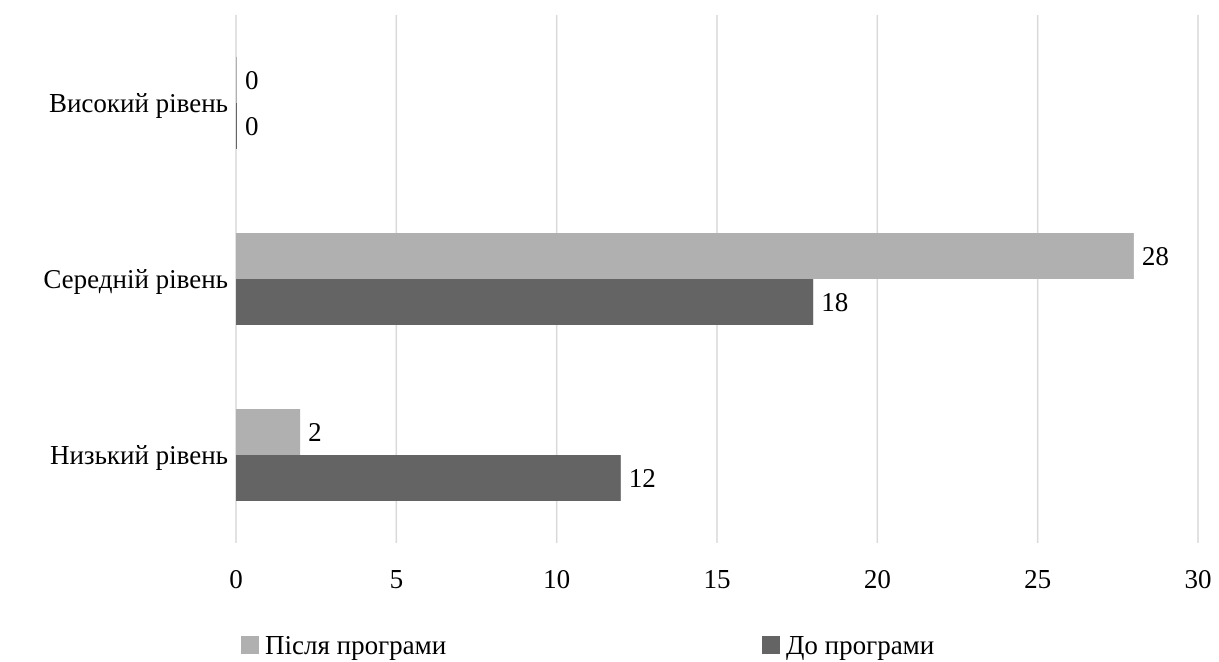 The height and width of the screenshot is (662, 1219). I want to click on x-tick-label: 15, so click(717, 579).